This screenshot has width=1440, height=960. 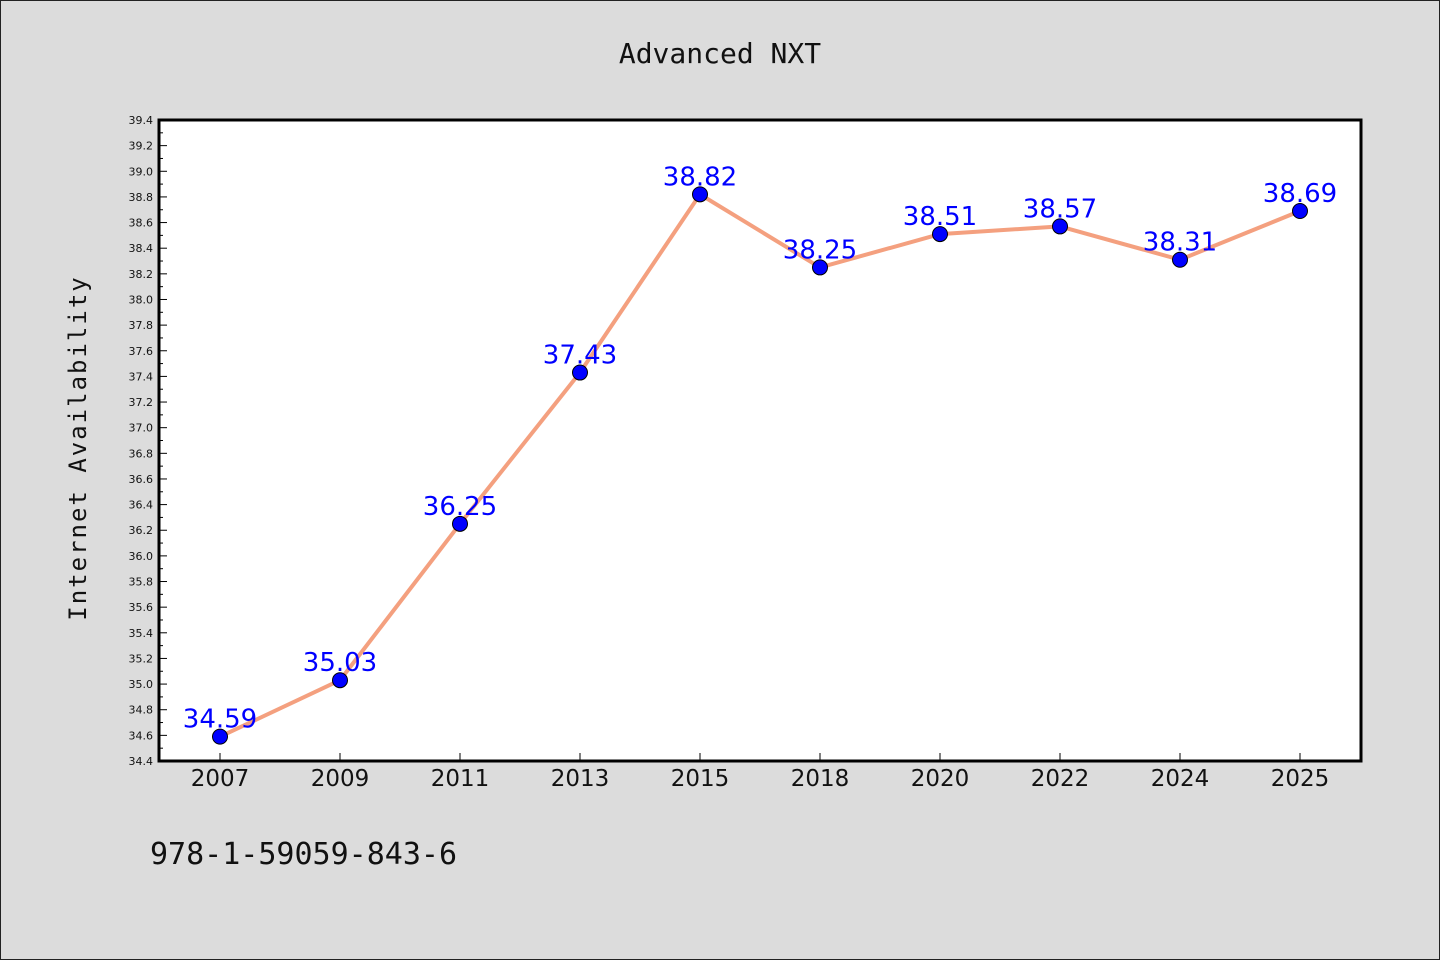 I want to click on data-label: 38.57, so click(x=1060, y=209).